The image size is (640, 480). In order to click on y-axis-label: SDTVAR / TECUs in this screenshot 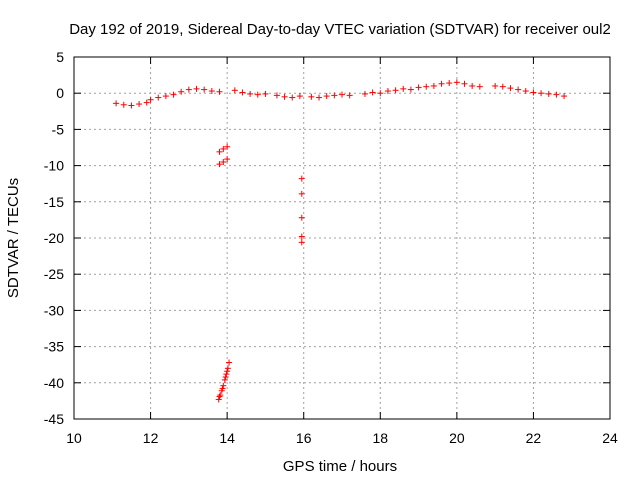, I will do `click(13, 238)`.